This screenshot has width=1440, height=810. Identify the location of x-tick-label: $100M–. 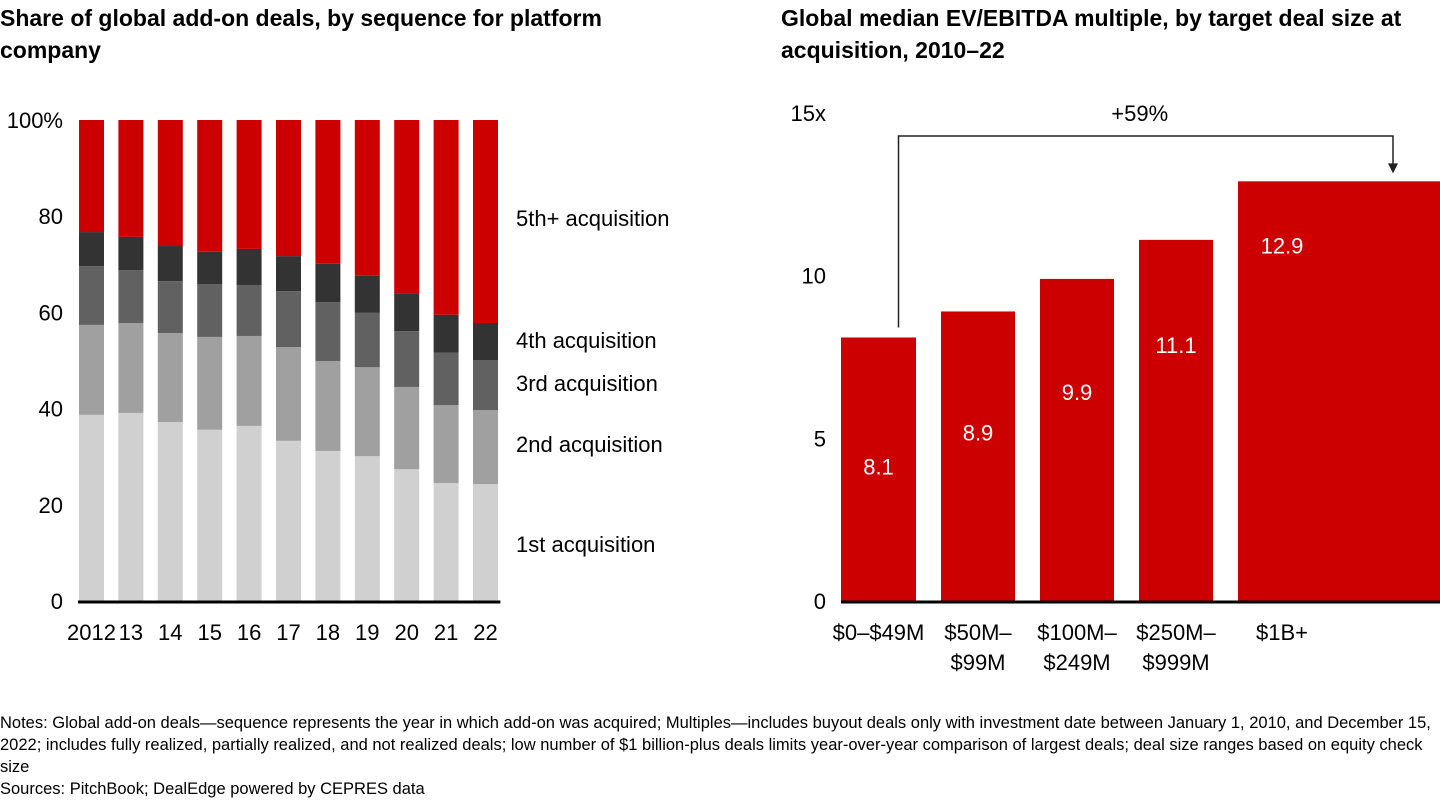
(1077, 632).